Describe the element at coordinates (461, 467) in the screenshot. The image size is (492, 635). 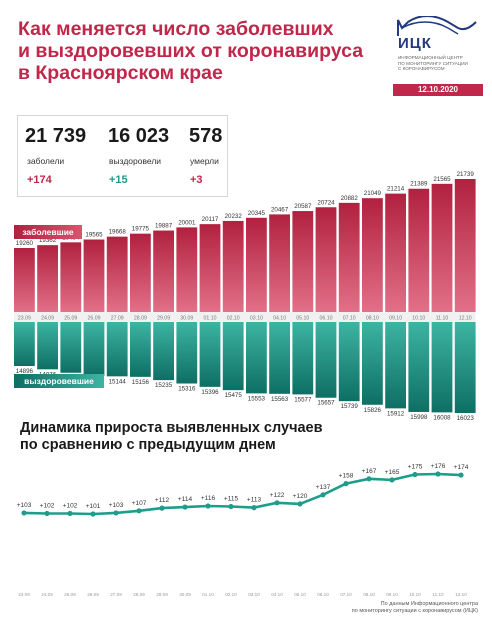
I see `growth-value-label: +174` at that location.